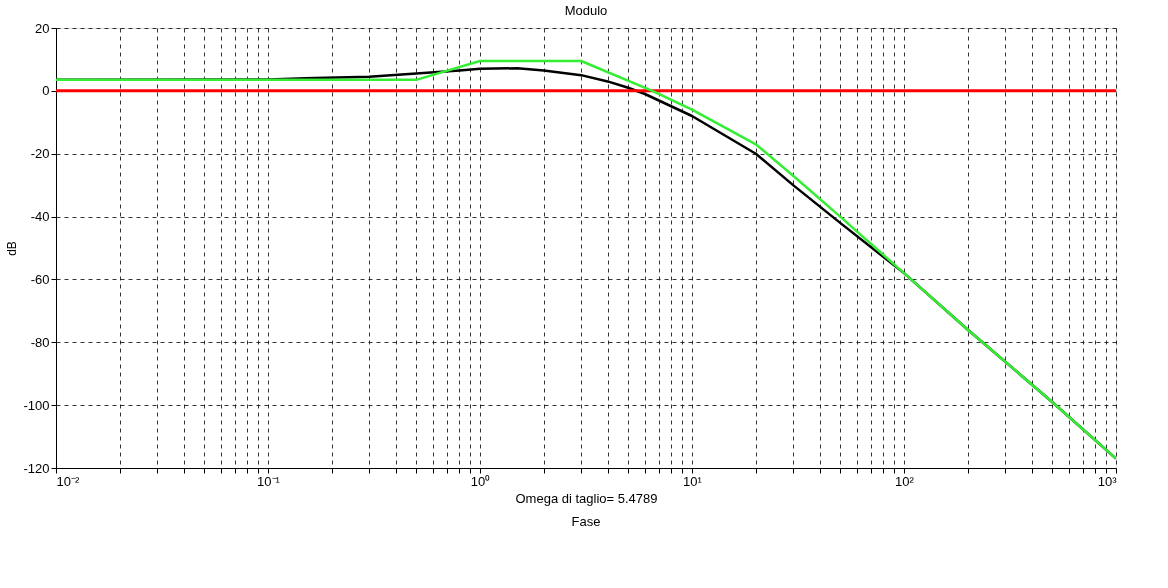  What do you see at coordinates (46, 91) in the screenshot?
I see `y-tick-label: 0` at bounding box center [46, 91].